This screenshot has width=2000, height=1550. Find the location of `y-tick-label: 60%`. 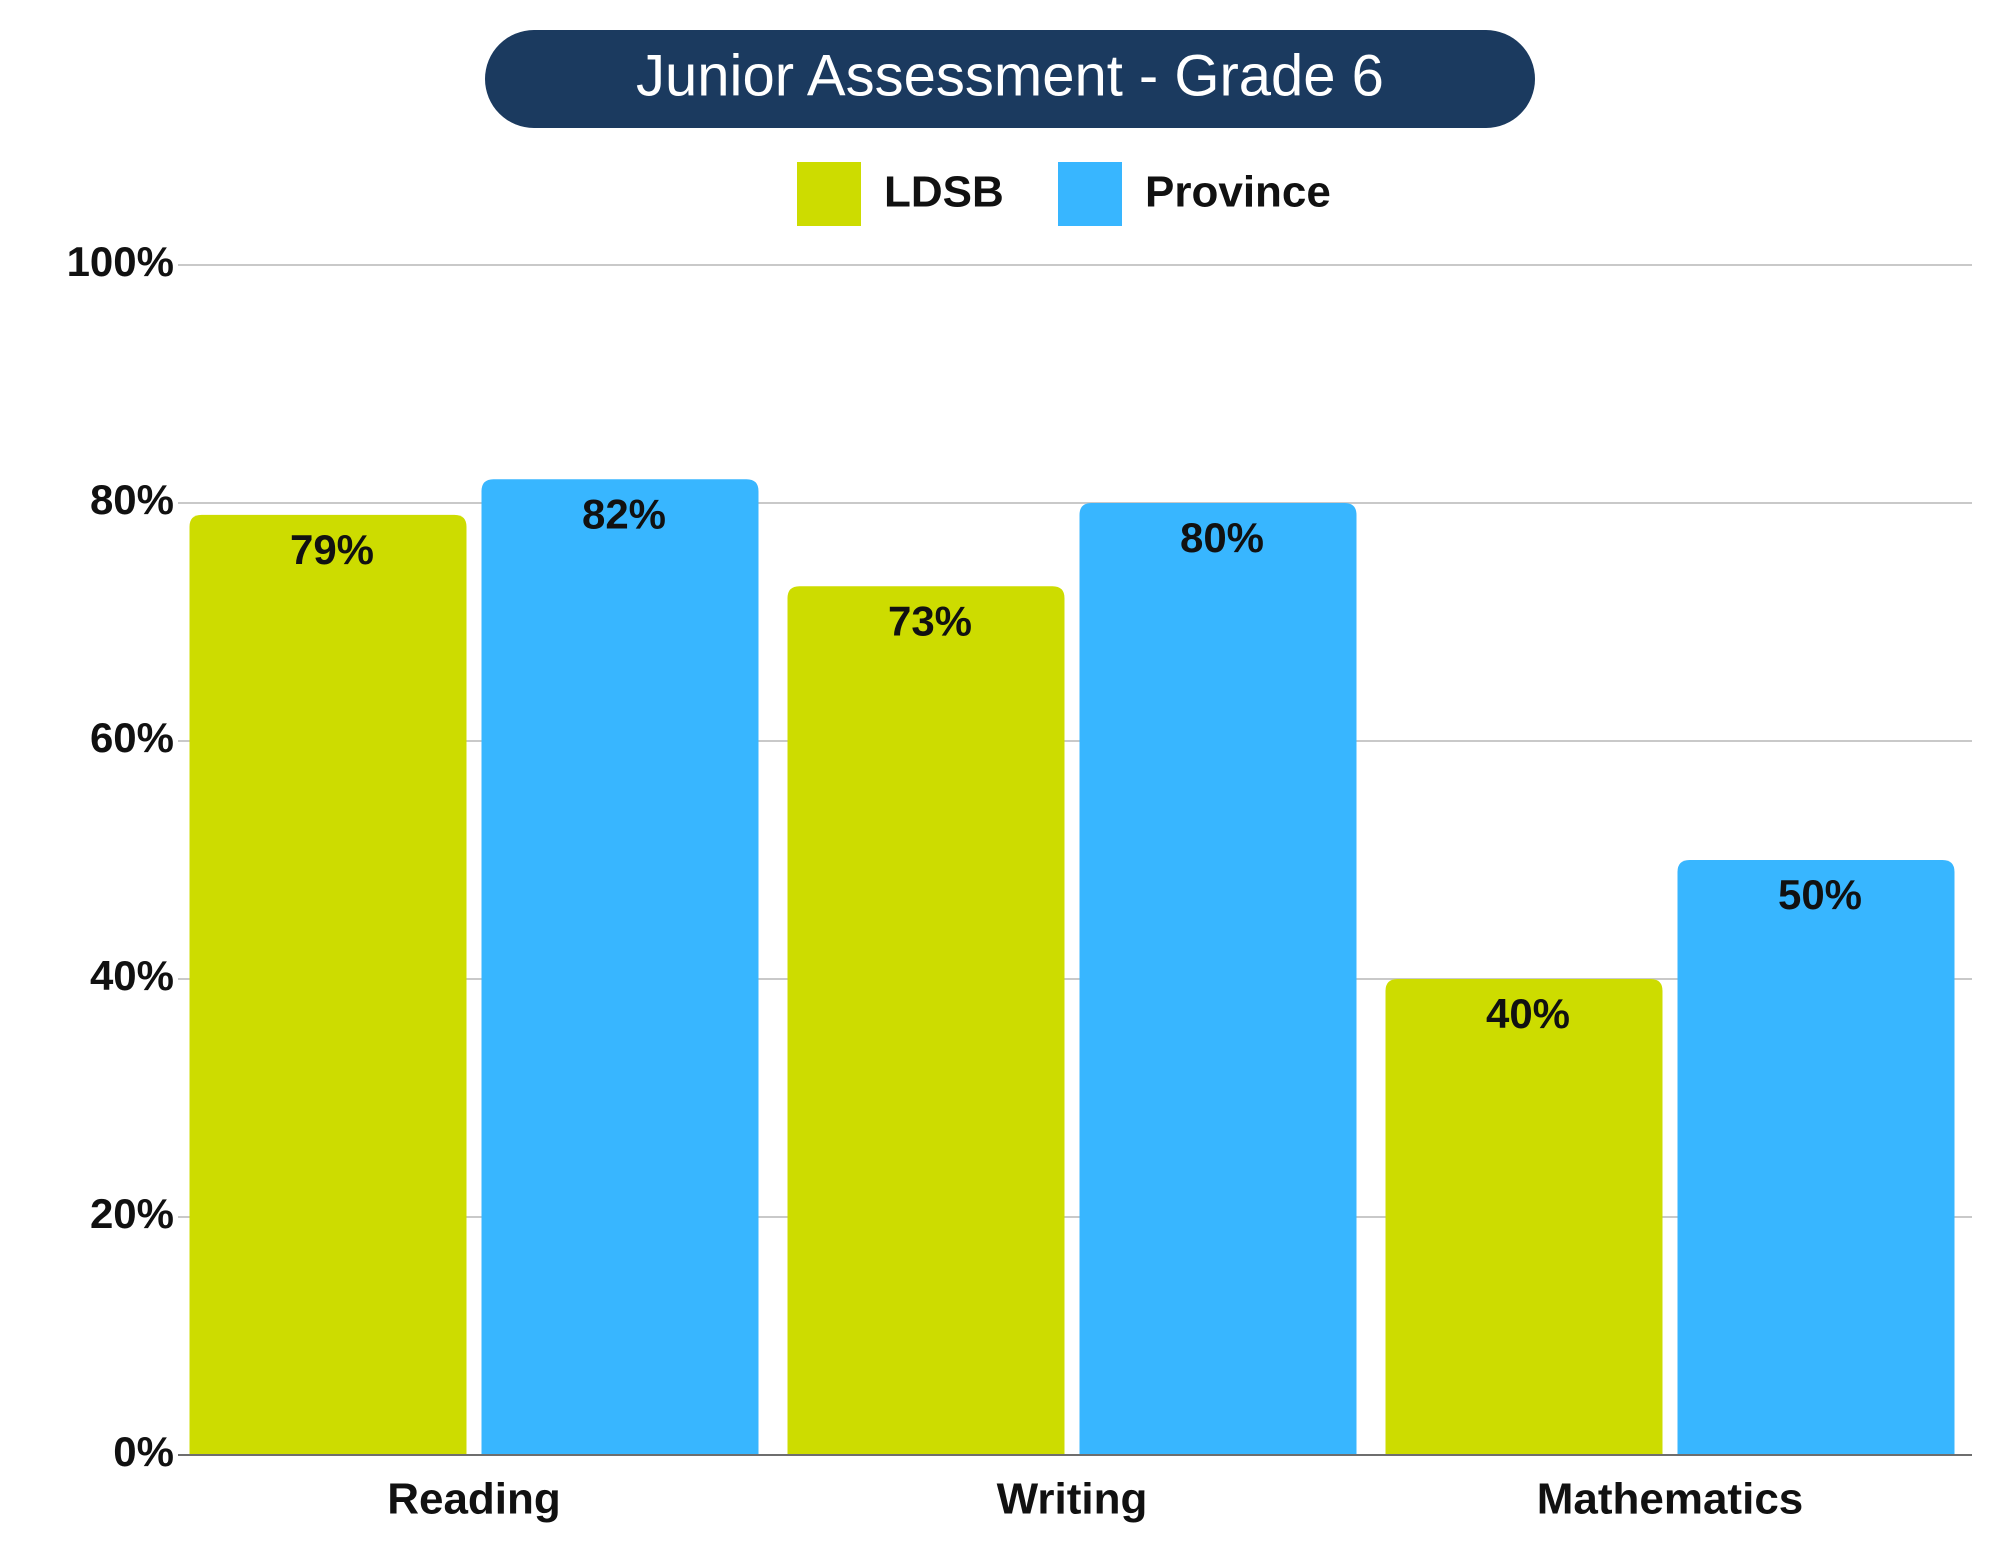

y-tick-label: 60% is located at coordinates (132, 737).